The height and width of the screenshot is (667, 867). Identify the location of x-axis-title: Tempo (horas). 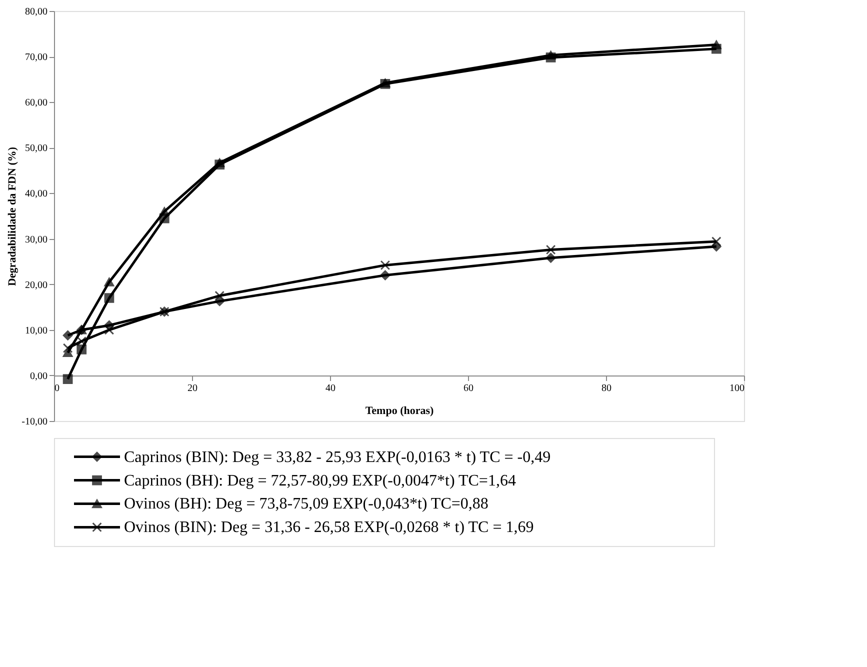
(399, 410).